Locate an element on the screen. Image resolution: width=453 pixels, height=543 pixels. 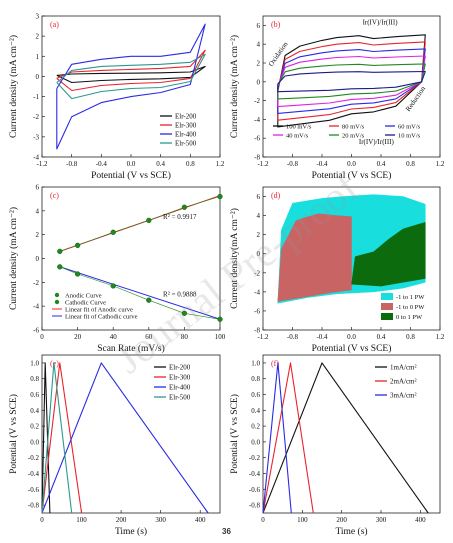
x-tick-label: 80 is located at coordinates (185, 337).